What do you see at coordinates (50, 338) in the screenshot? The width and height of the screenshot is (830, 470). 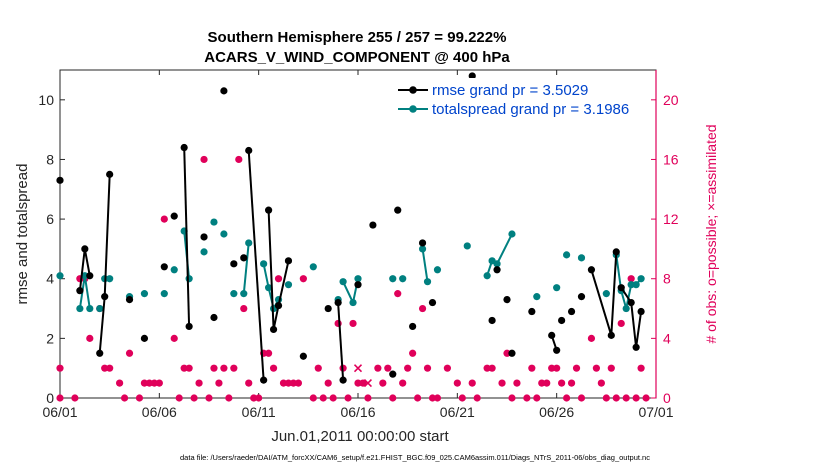 I see `y-left-tick-label: 2` at bounding box center [50, 338].